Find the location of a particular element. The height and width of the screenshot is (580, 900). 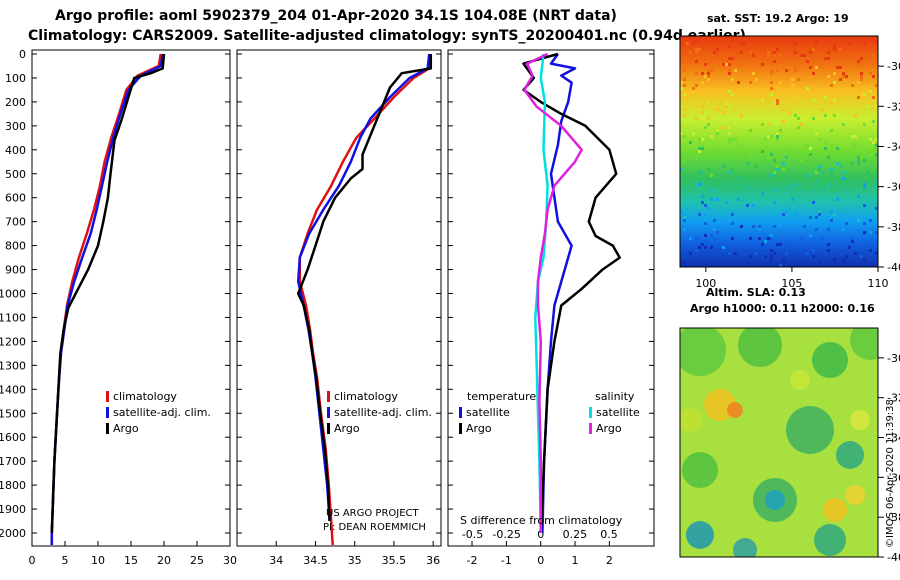

legend-label-sal-satellite: satellite is located at coordinates (618, 412).